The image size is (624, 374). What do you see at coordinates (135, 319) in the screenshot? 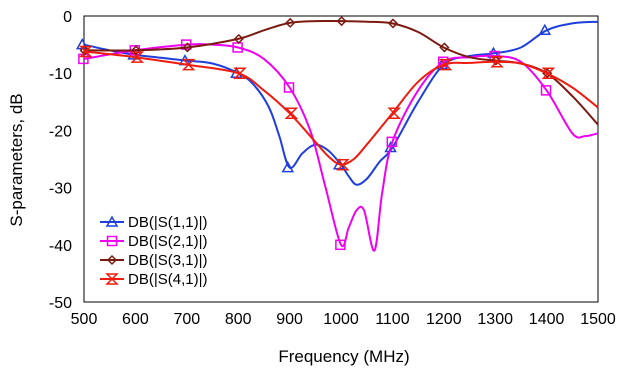
I see `x-tick-label: 600` at bounding box center [135, 319].